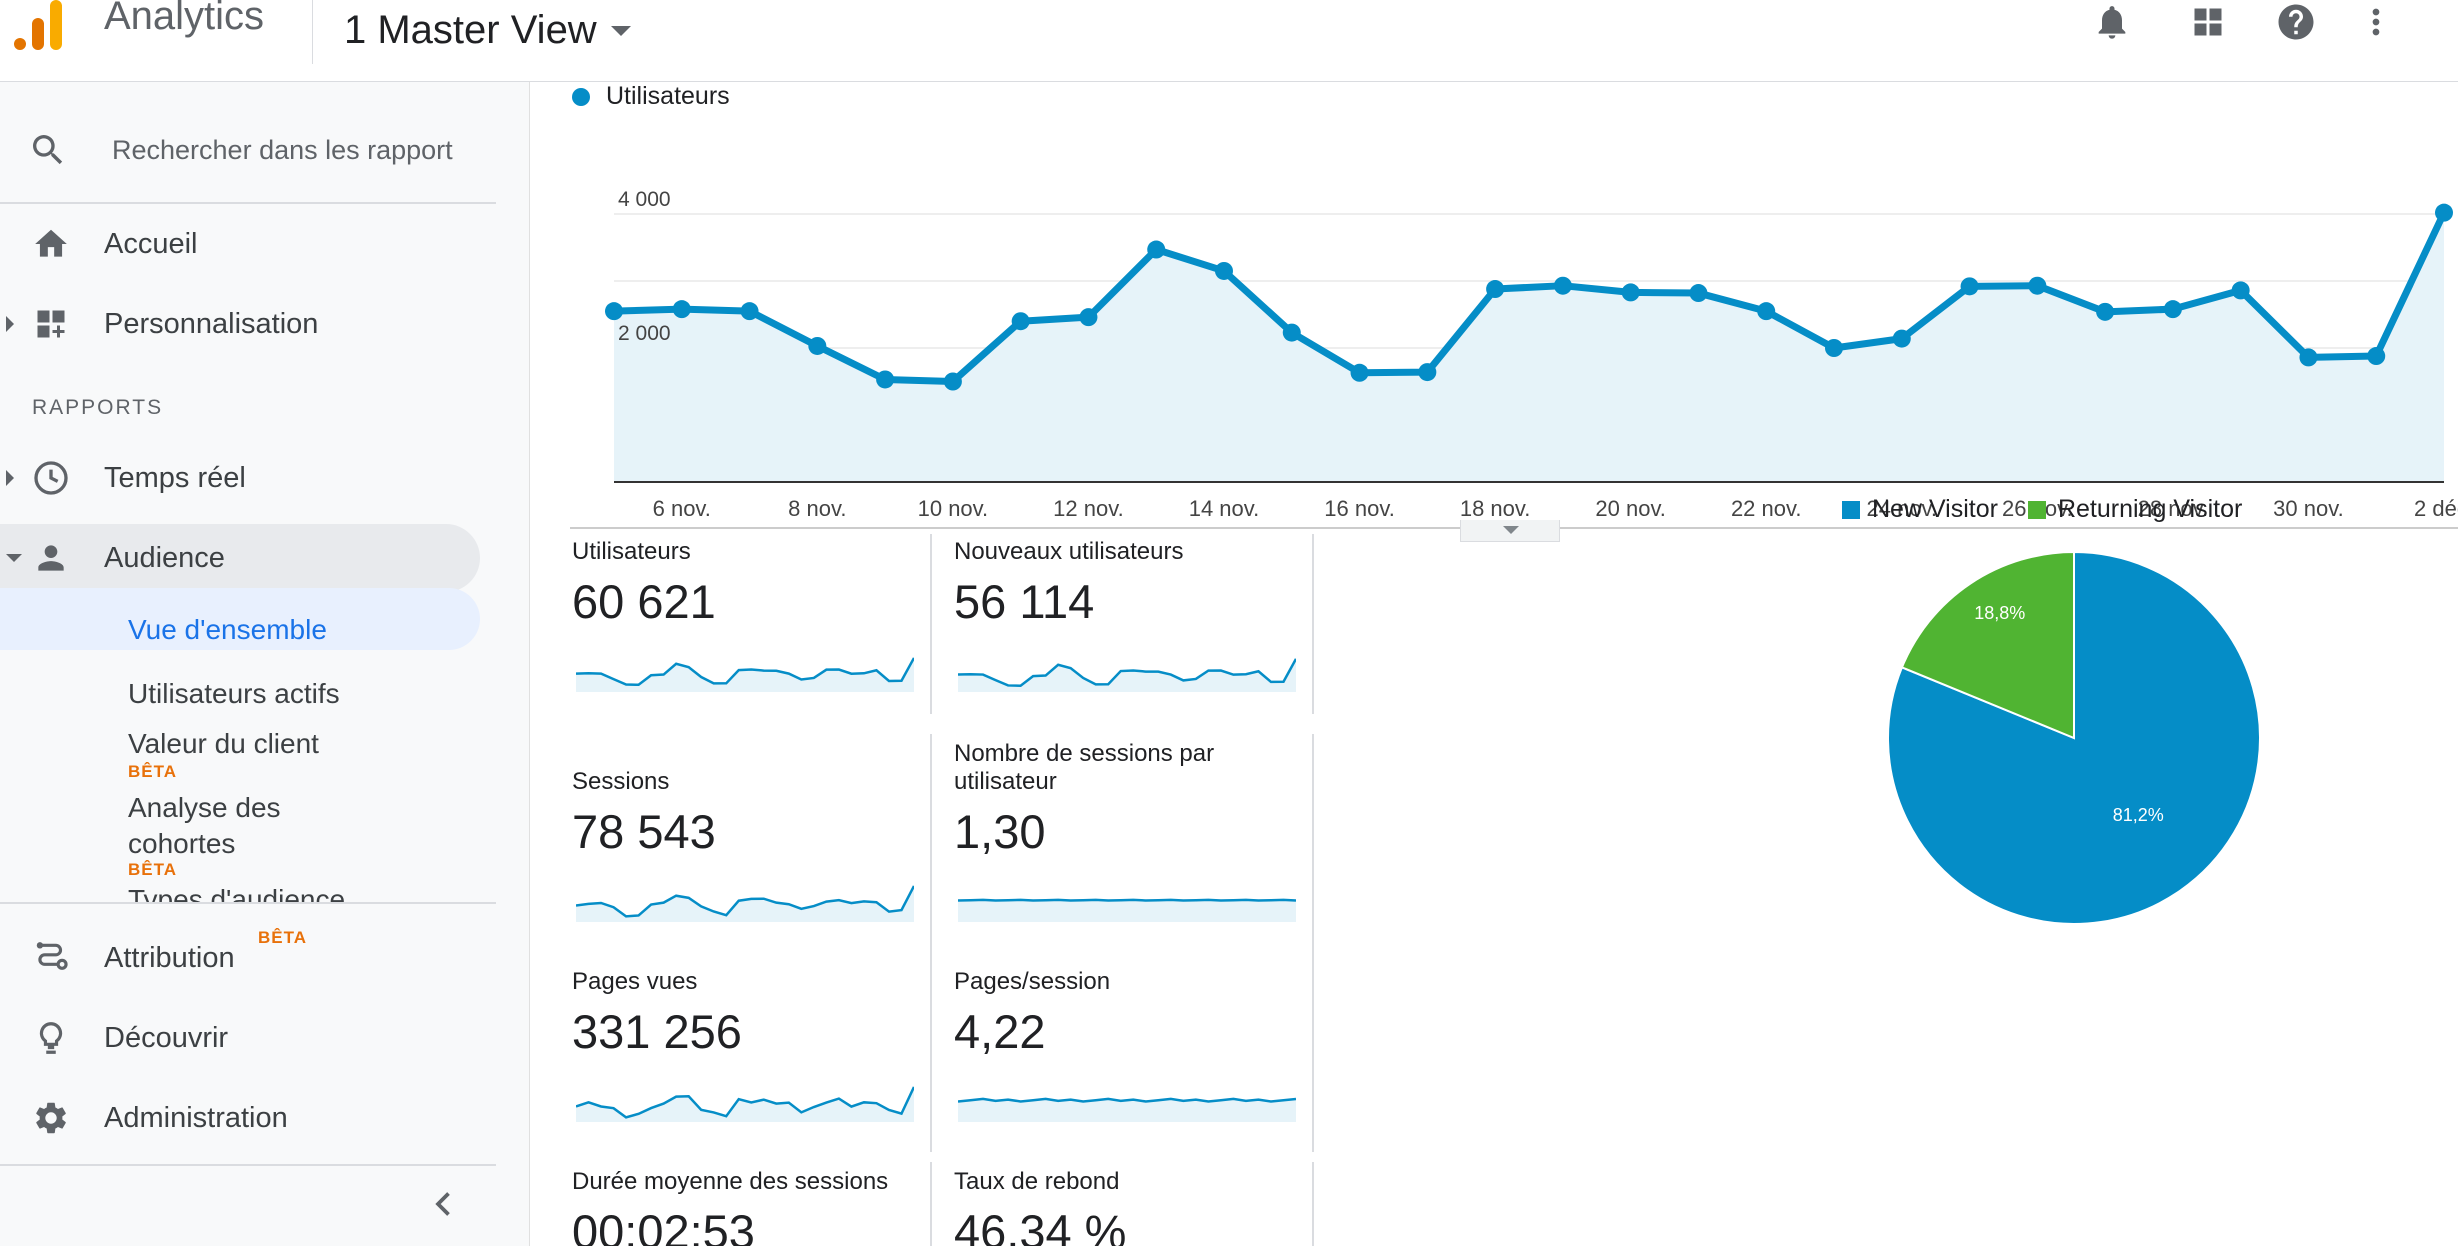 The width and height of the screenshot is (2458, 1246). I want to click on x-tick-label: 24 nov., so click(1902, 508).